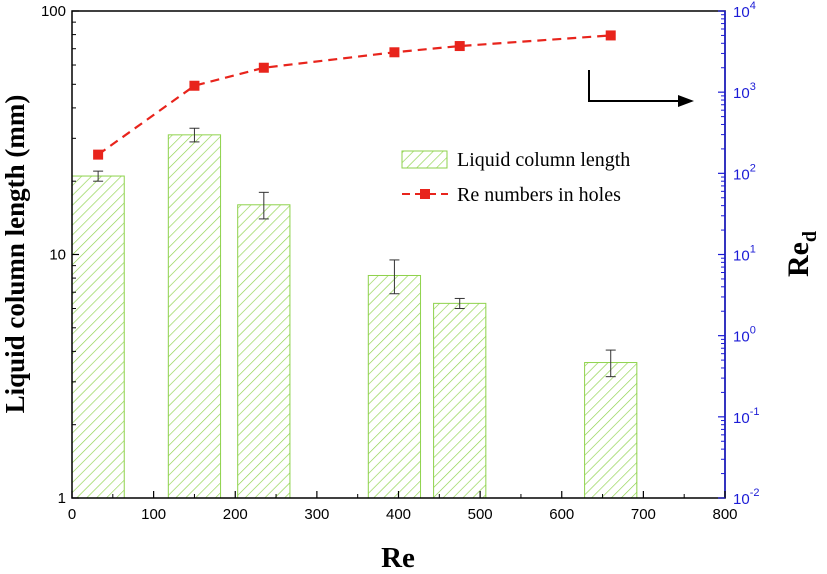  I want to click on y2-tick-label: 10², so click(744, 172).